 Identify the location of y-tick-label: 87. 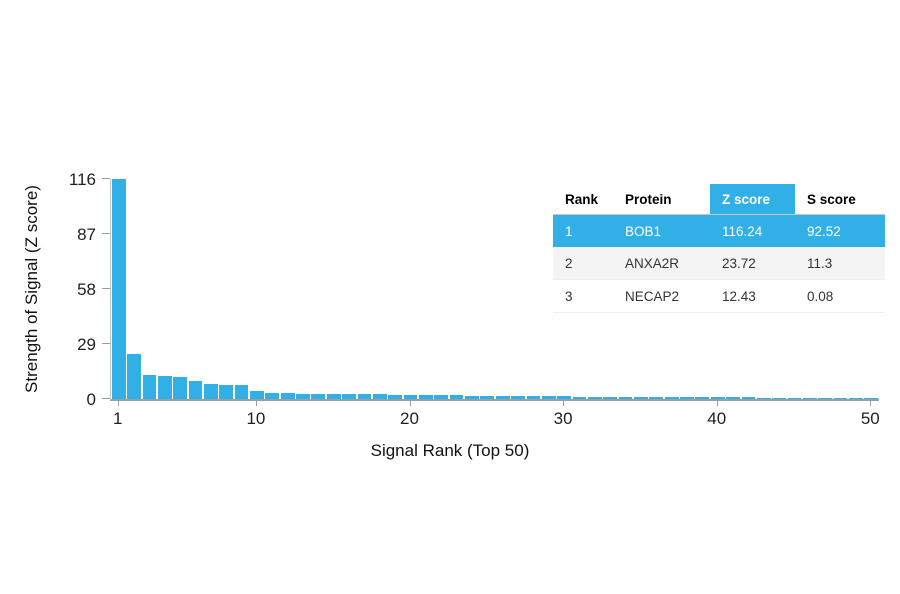
(86, 234).